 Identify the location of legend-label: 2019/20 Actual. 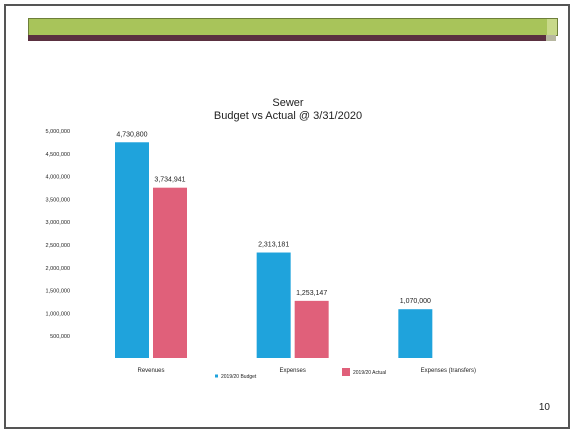
(369, 373).